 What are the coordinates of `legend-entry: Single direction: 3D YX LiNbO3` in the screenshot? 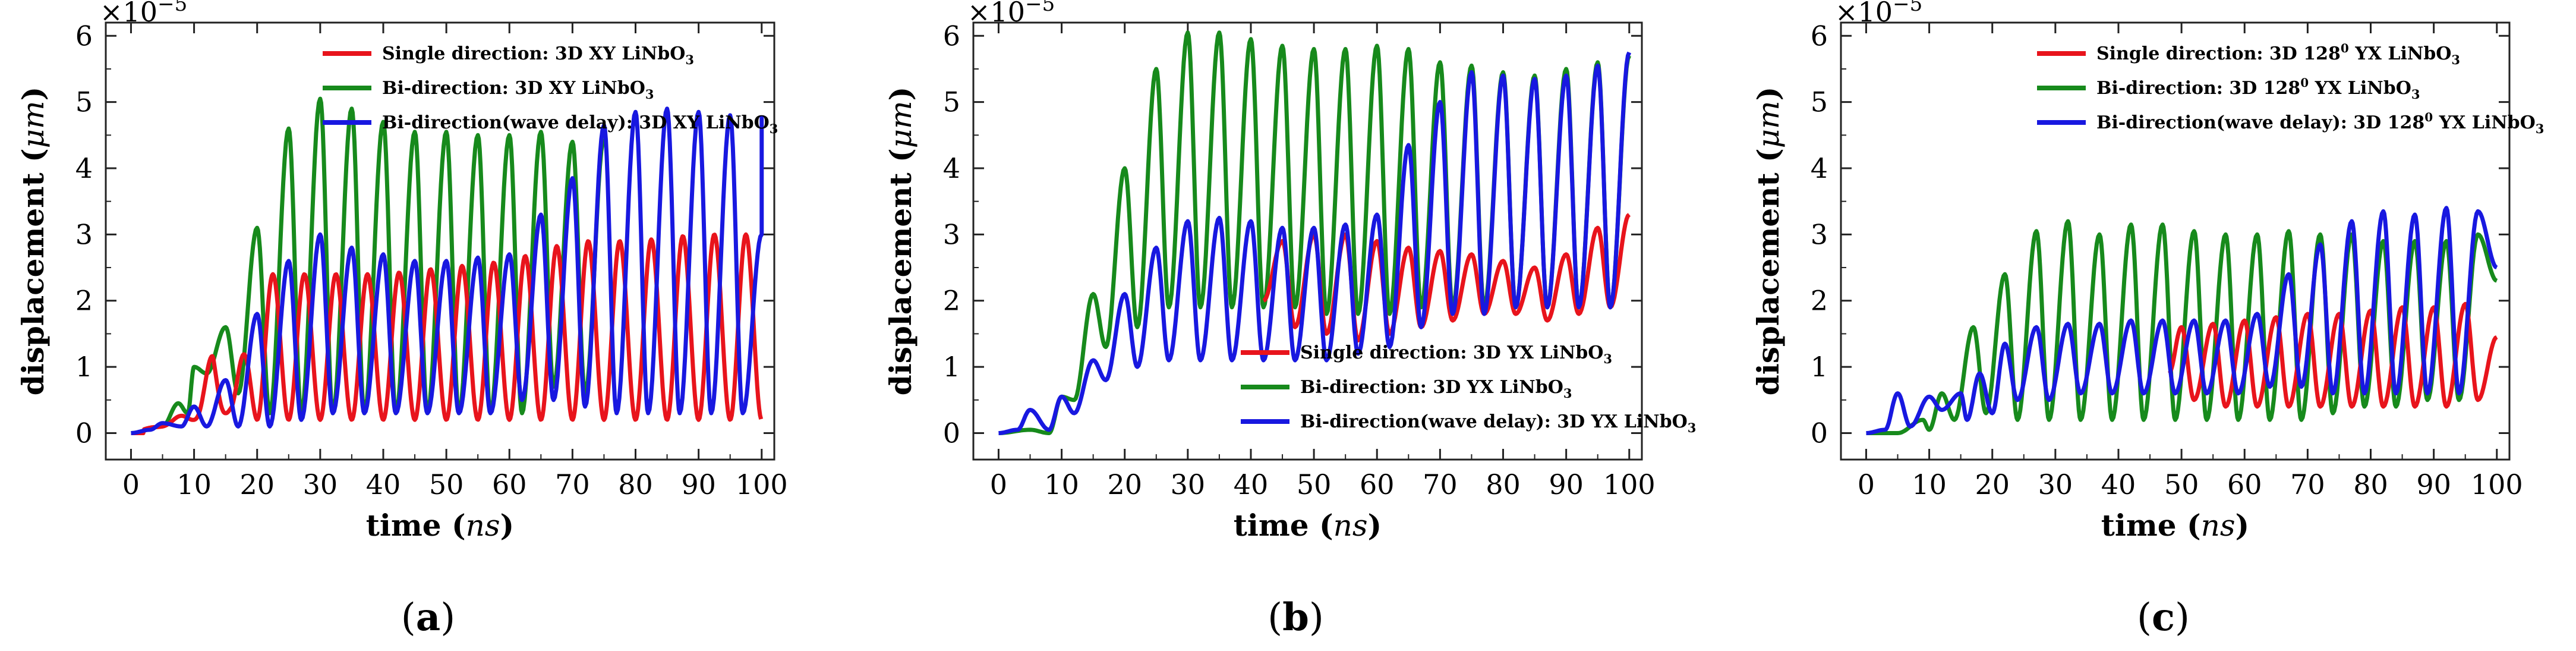 It's located at (1456, 354).